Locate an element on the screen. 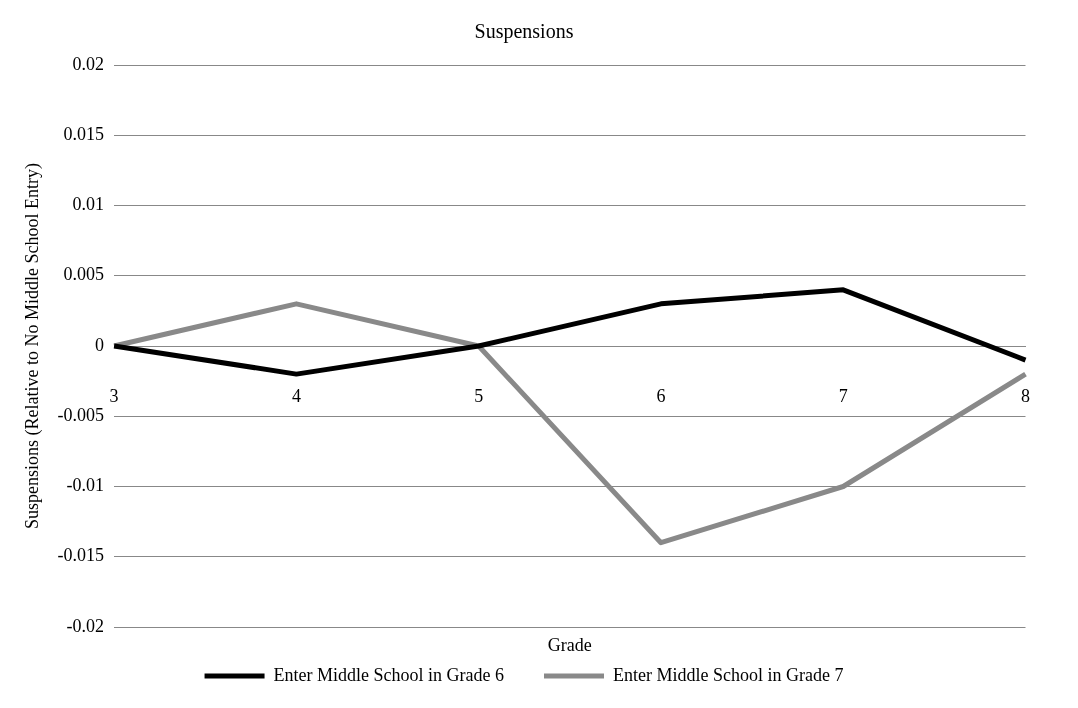  x-tick-label: 4 is located at coordinates (296, 395).